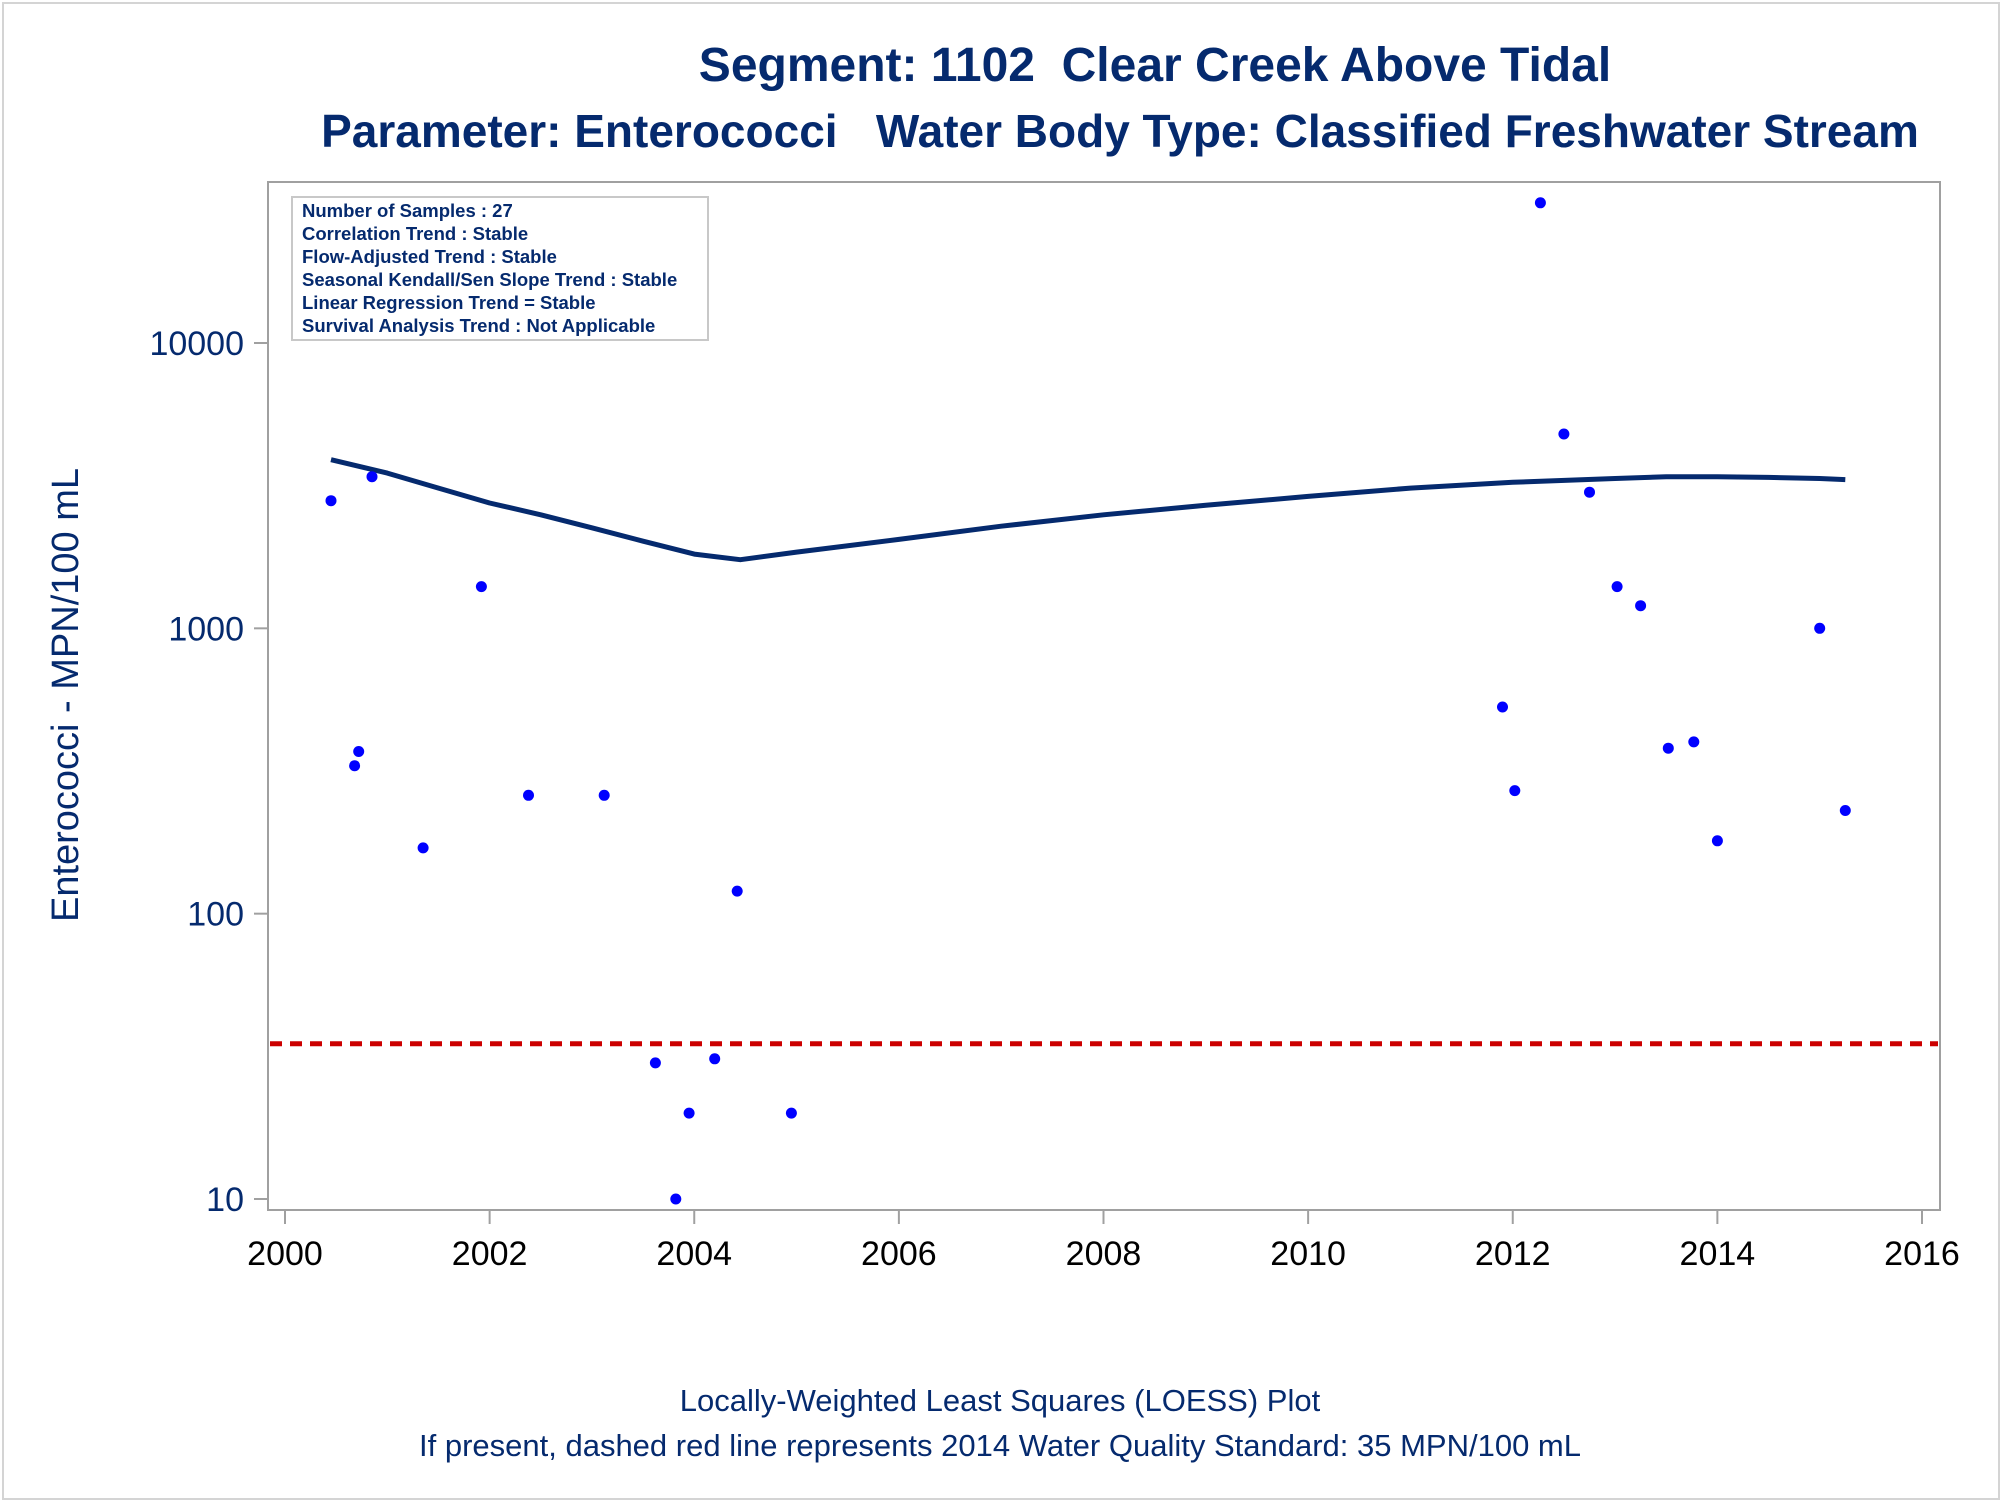 This screenshot has height=1500, width=2000. Describe the element at coordinates (1308, 1254) in the screenshot. I see `x-tick-label: 2010` at that location.